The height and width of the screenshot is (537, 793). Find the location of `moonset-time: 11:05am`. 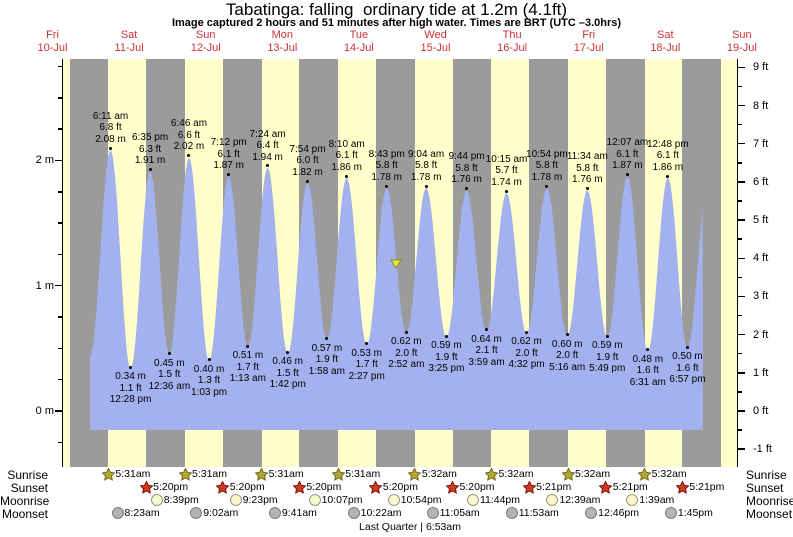

moonset-time: 11:05am is located at coordinates (459, 513).